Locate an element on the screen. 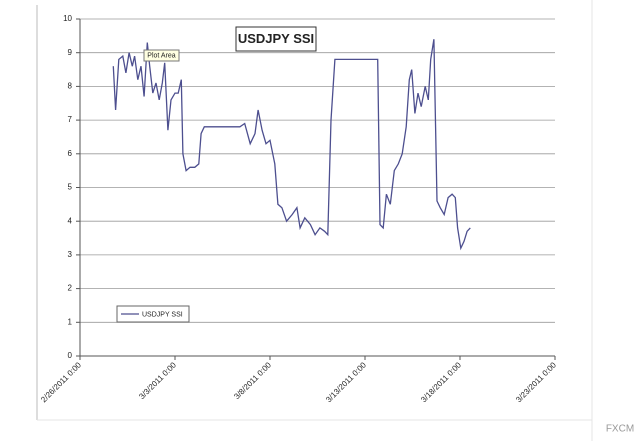 The image size is (640, 446). tooltip: Plot Area is located at coordinates (161, 56).